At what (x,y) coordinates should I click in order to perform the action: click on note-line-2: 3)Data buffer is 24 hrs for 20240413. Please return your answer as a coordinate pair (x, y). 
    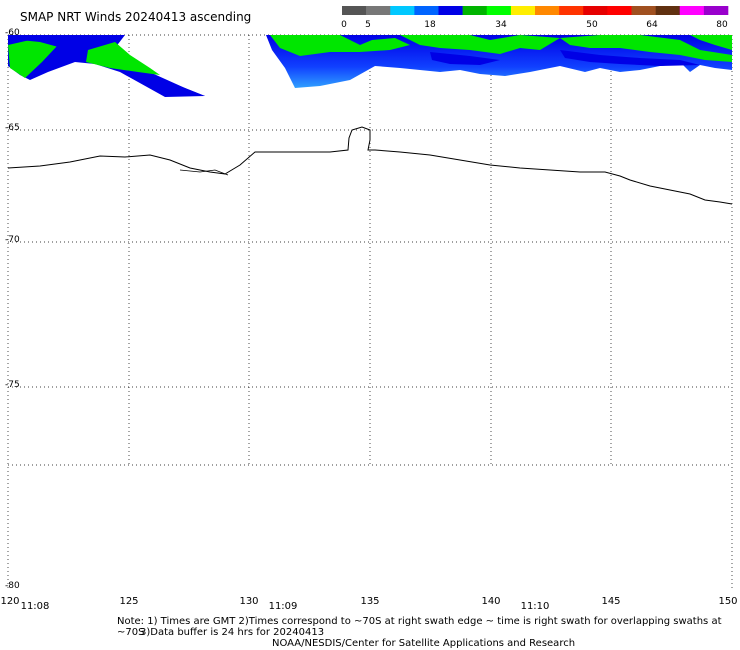
    Looking at the image, I should click on (232, 632).